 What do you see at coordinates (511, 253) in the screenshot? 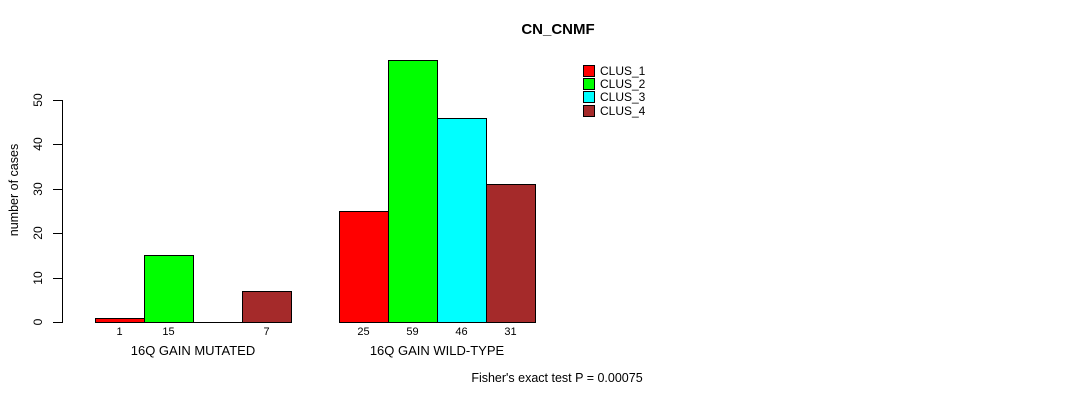
I see `bar-clus_4-group2` at bounding box center [511, 253].